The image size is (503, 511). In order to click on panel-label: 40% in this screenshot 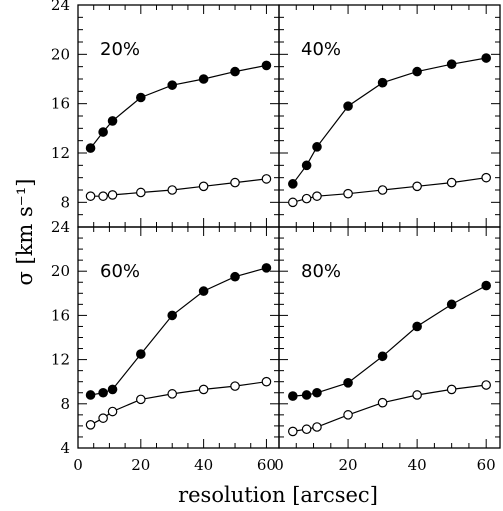, I will do `click(321, 49)`.